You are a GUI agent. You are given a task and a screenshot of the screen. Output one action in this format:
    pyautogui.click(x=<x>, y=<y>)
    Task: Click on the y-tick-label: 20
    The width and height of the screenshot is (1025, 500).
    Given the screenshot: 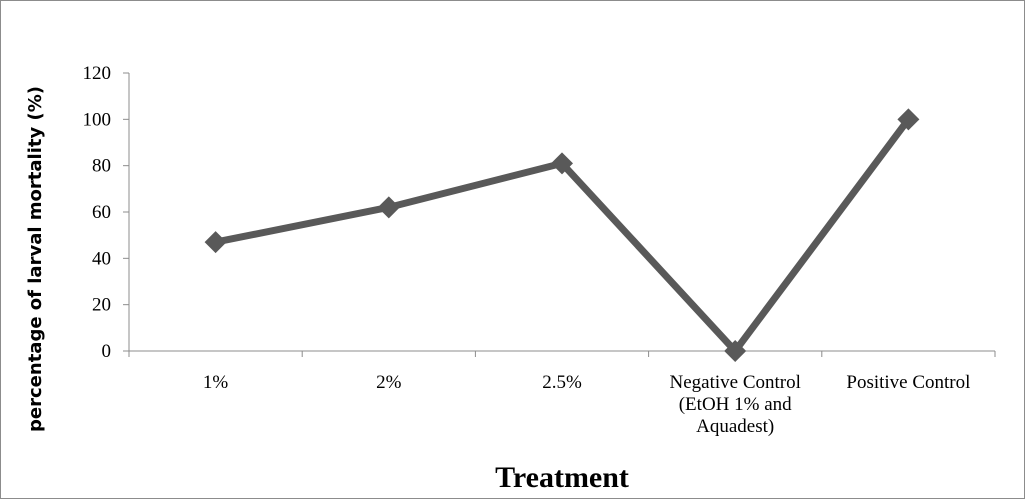 What is the action you would take?
    pyautogui.click(x=101, y=305)
    